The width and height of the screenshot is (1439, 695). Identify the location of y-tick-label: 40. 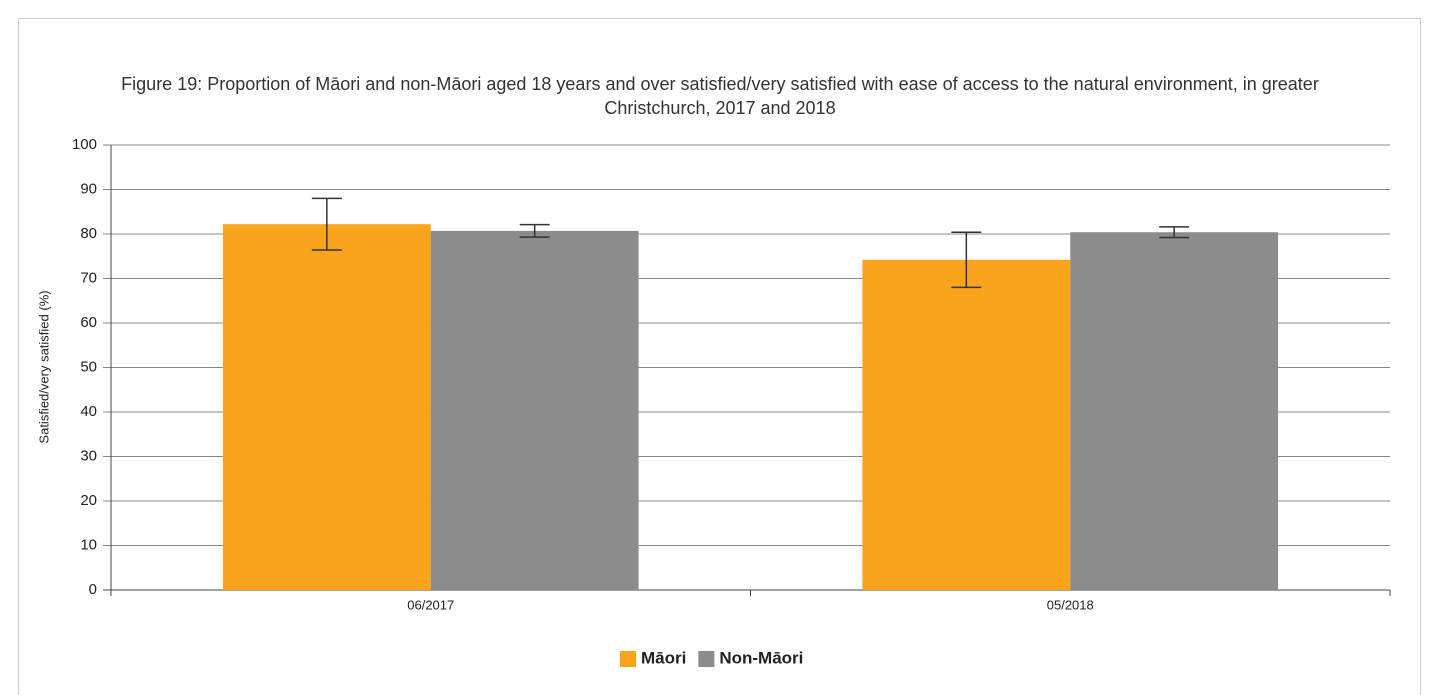
(88, 411).